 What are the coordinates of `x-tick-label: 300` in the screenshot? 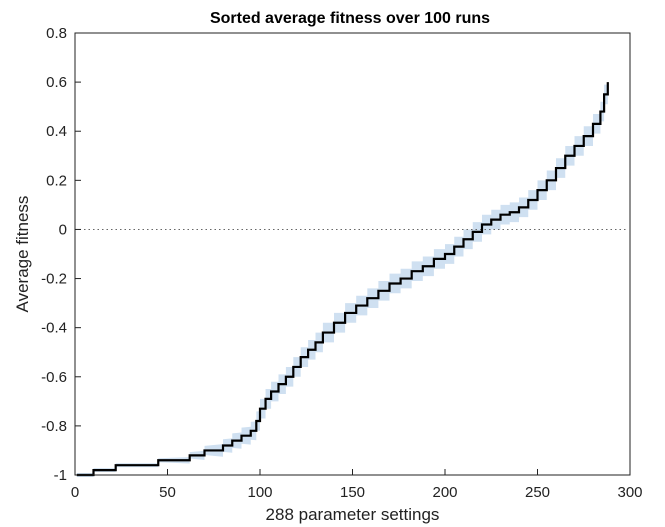 It's located at (629, 492).